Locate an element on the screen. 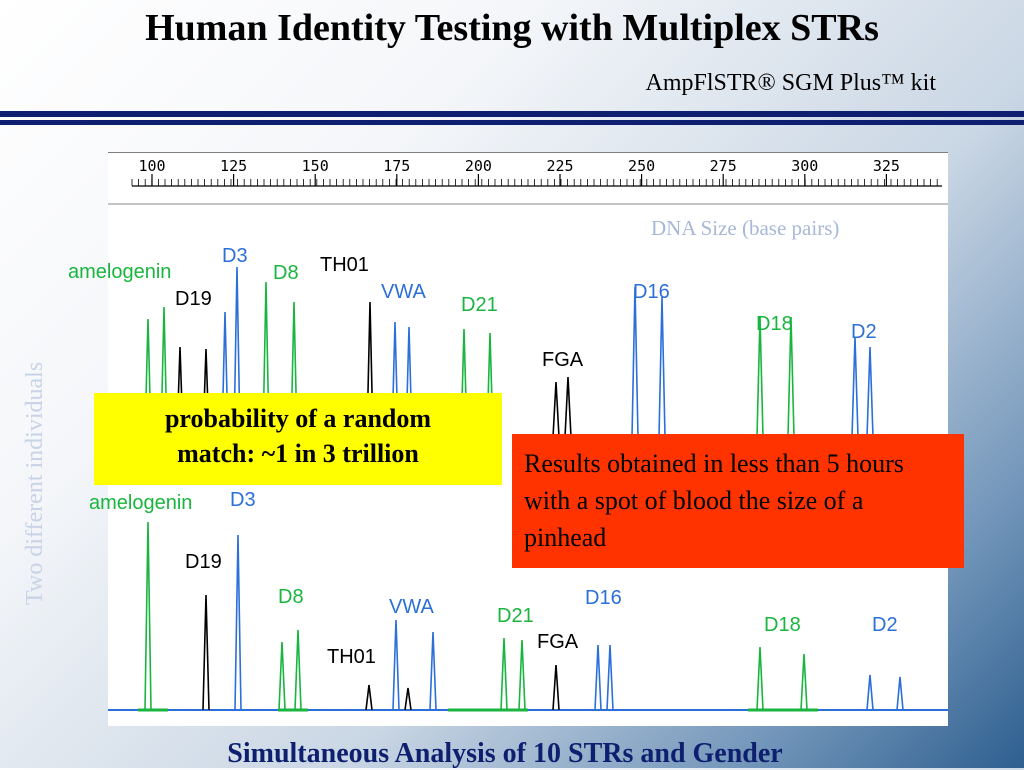 This screenshot has width=1024, height=770. bottom-locus-d2: D2 is located at coordinates (885, 625).